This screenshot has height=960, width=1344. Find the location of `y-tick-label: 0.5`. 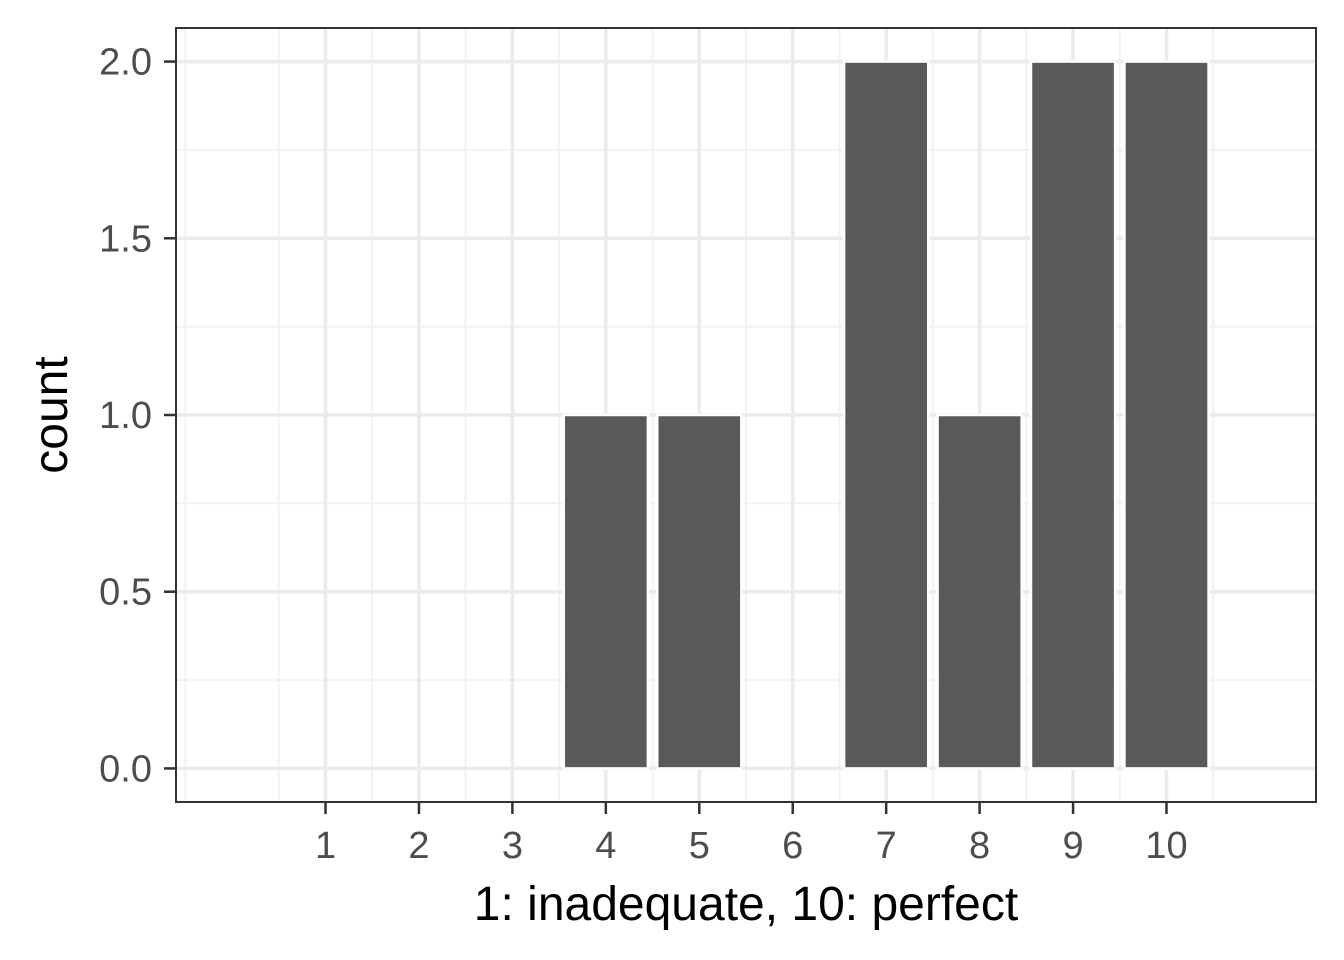

y-tick-label: 0.5 is located at coordinates (125, 593).